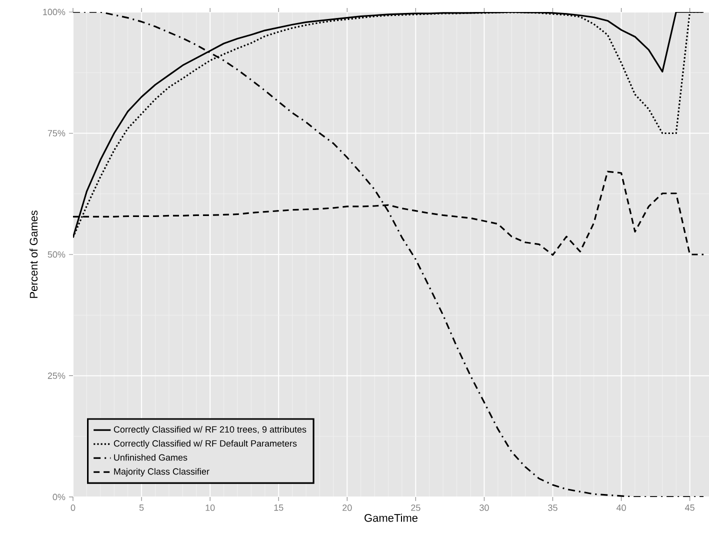  Describe the element at coordinates (553, 507) in the screenshot. I see `x-tick-label: 35` at that location.